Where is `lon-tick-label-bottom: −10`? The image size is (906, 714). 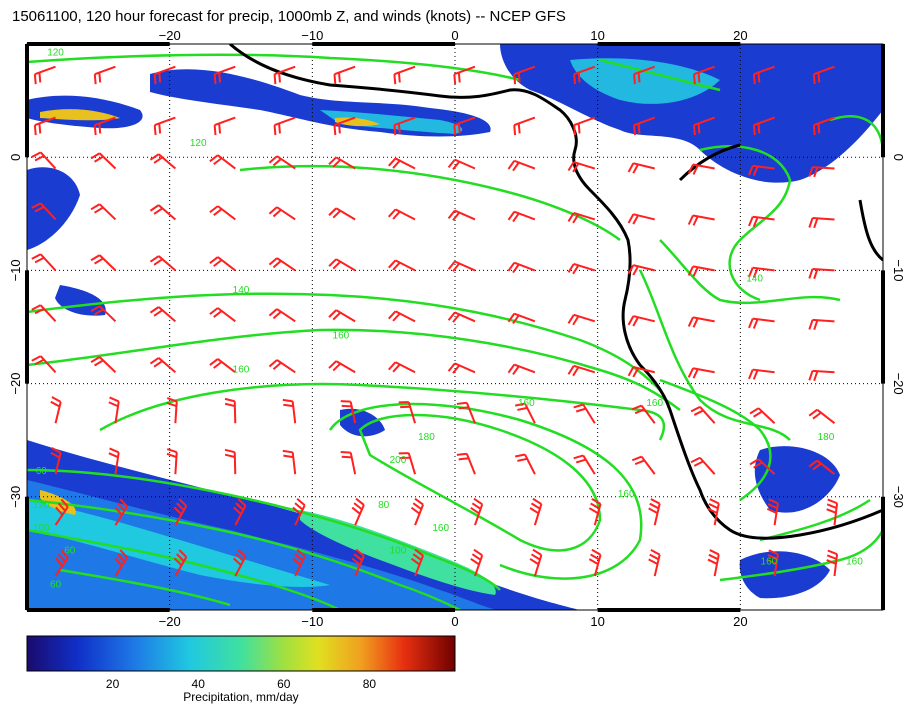
lon-tick-label-bottom: −10 is located at coordinates (312, 621).